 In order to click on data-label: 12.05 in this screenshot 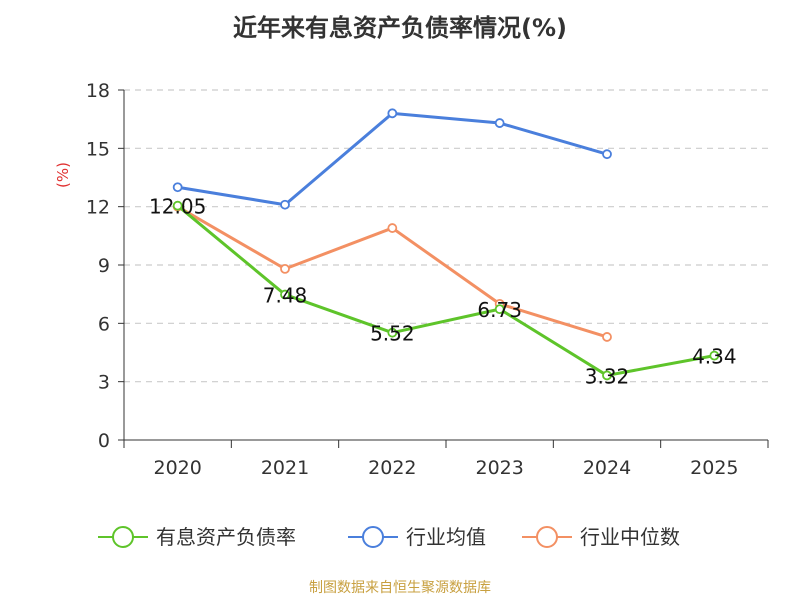, I will do `click(177, 207)`.